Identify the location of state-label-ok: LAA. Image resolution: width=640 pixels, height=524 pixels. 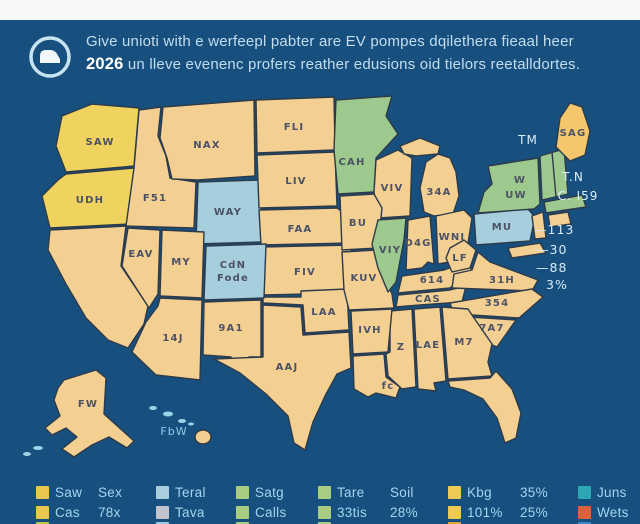
(323, 312).